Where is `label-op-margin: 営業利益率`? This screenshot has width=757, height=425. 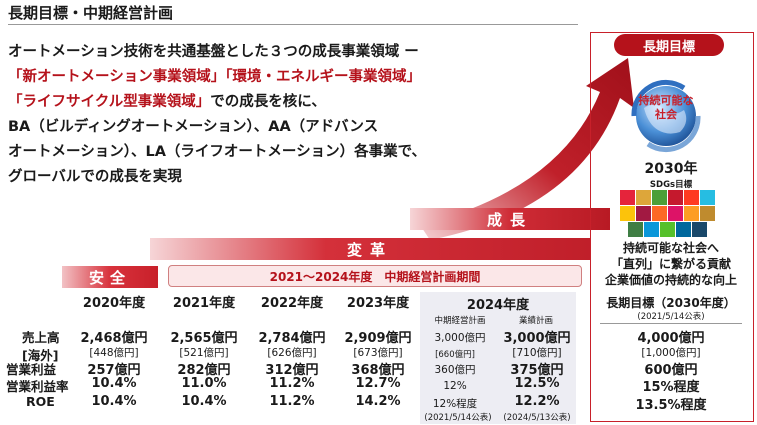 label-op-margin: 営業利益率 is located at coordinates (37, 386).